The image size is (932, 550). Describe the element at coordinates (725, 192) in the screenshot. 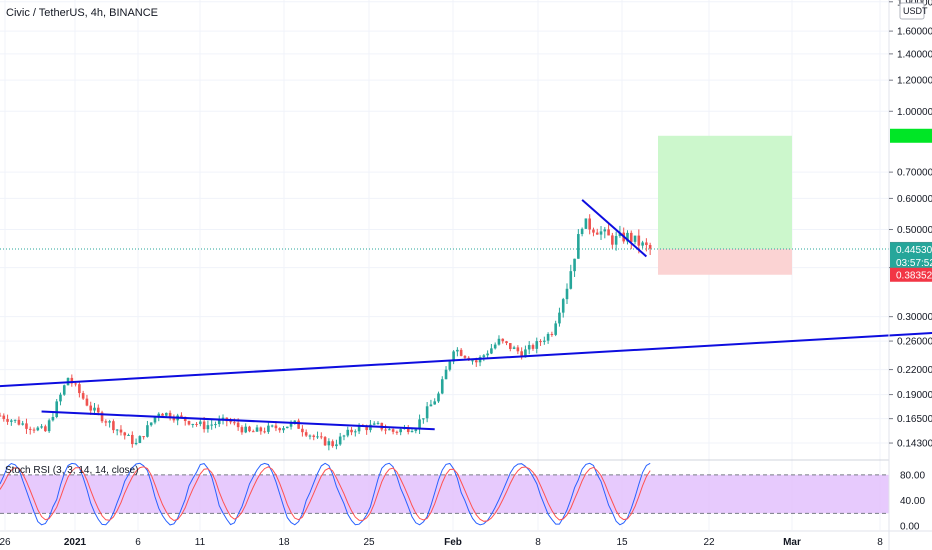

I see `long-position-profit-zone` at that location.